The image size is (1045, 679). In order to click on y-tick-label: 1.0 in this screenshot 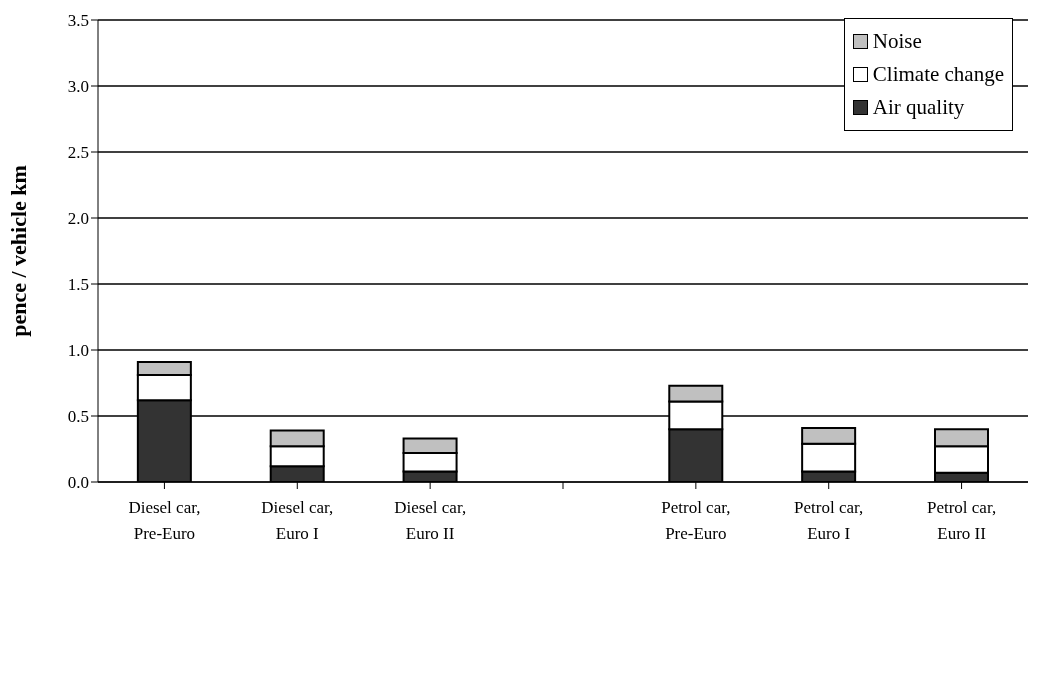, I will do `click(78, 351)`.